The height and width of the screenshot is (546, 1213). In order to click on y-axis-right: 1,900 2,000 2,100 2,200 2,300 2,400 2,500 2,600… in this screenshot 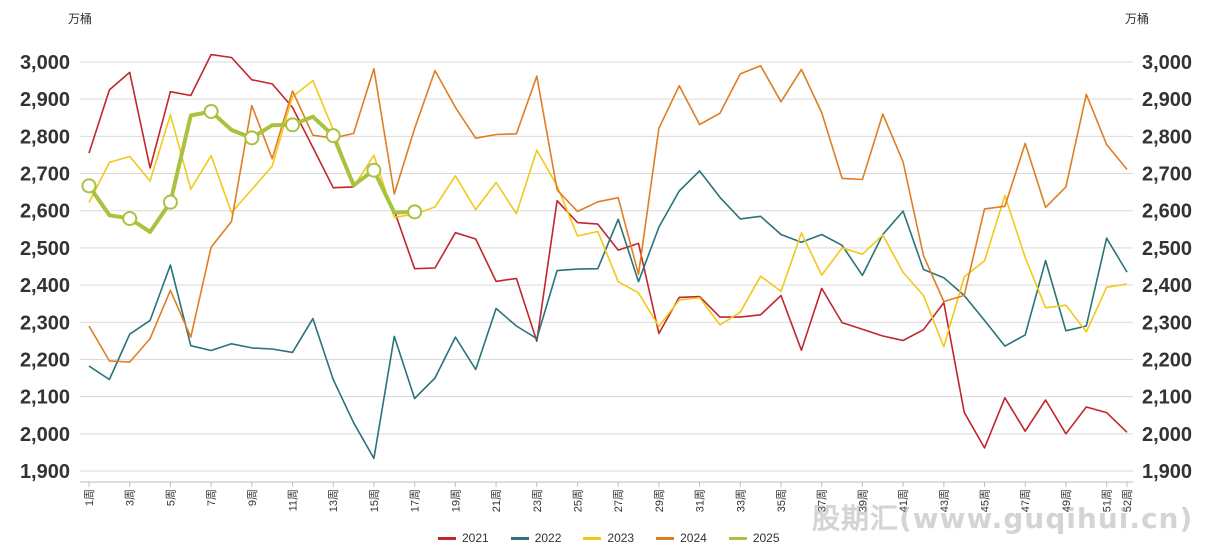, I will do `click(1167, 267)`.